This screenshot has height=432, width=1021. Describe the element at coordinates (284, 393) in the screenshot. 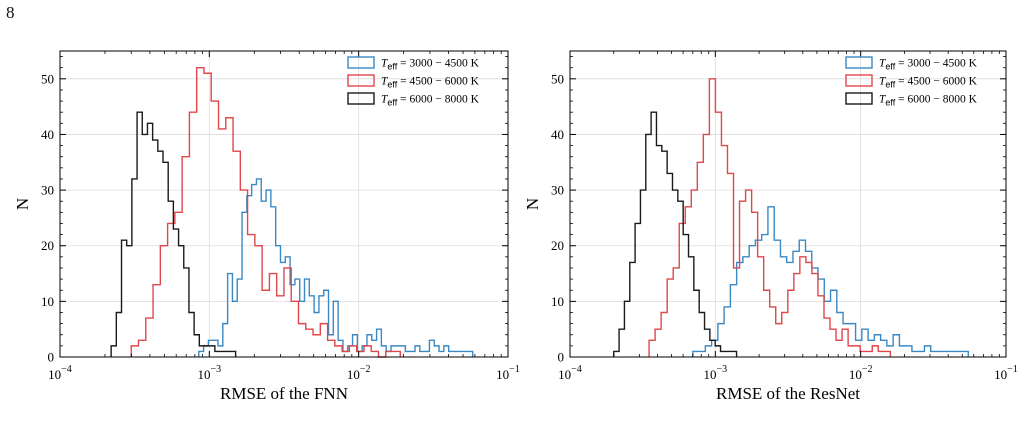

I see `x-axis-label: RMSE of the FNN` at that location.